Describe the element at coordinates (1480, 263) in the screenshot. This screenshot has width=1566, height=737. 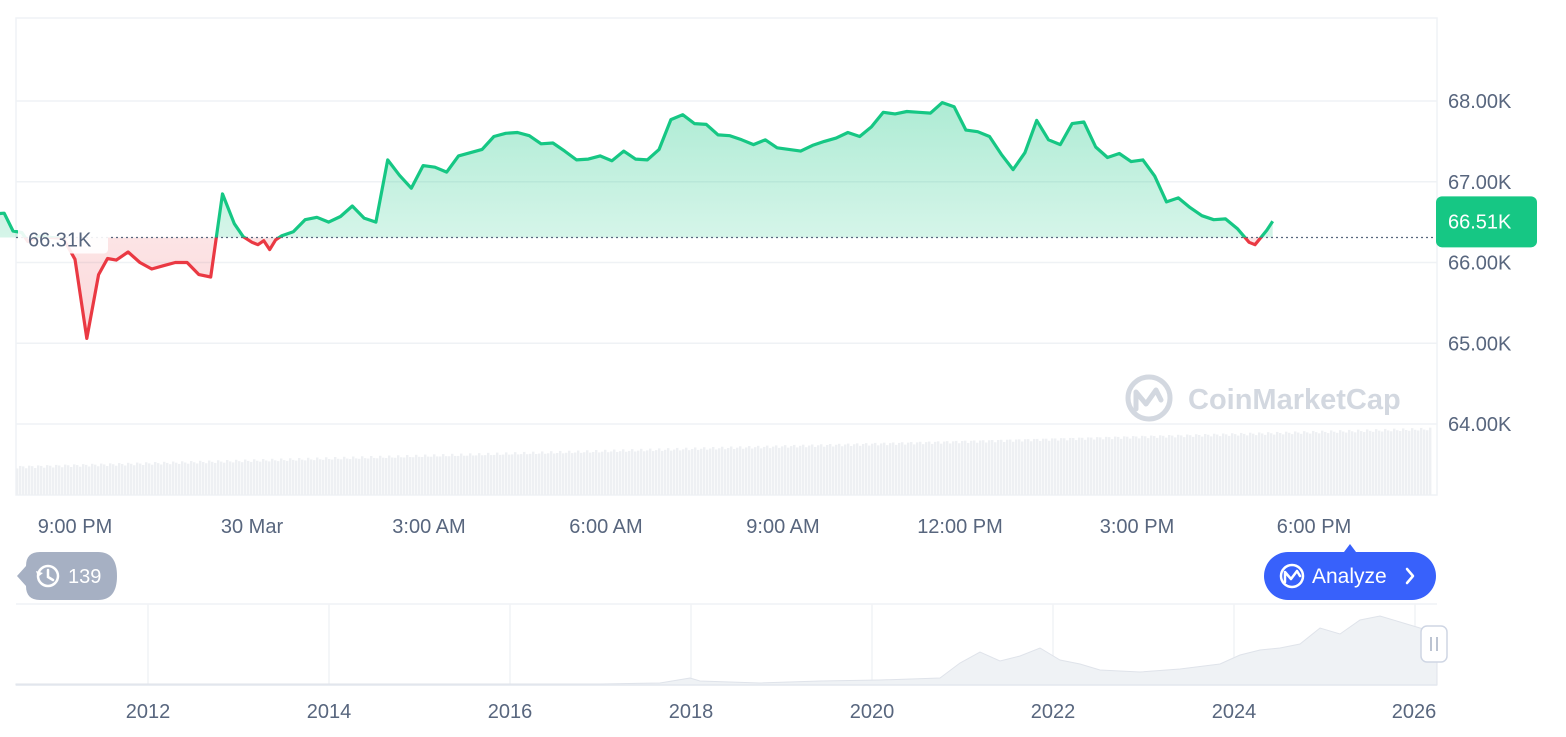
I see `y-axis: 68.00K 67.00K 66.00K 65.00K 64.00K` at that location.